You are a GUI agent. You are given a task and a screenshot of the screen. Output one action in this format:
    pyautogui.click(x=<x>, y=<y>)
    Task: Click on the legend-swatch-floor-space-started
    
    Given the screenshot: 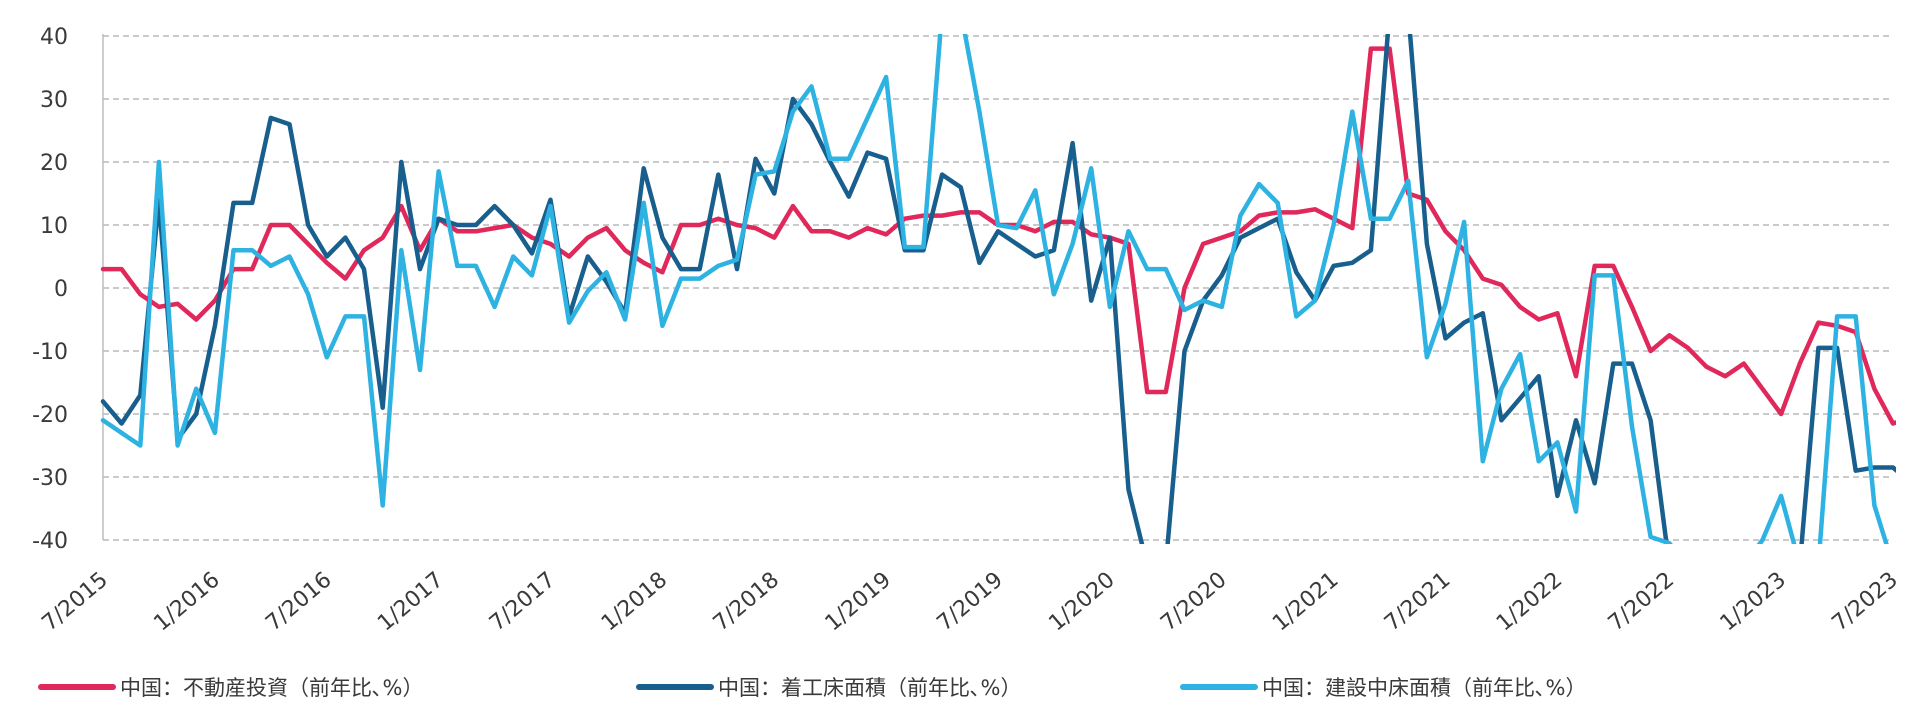 What is the action you would take?
    pyautogui.click(x=675, y=687)
    